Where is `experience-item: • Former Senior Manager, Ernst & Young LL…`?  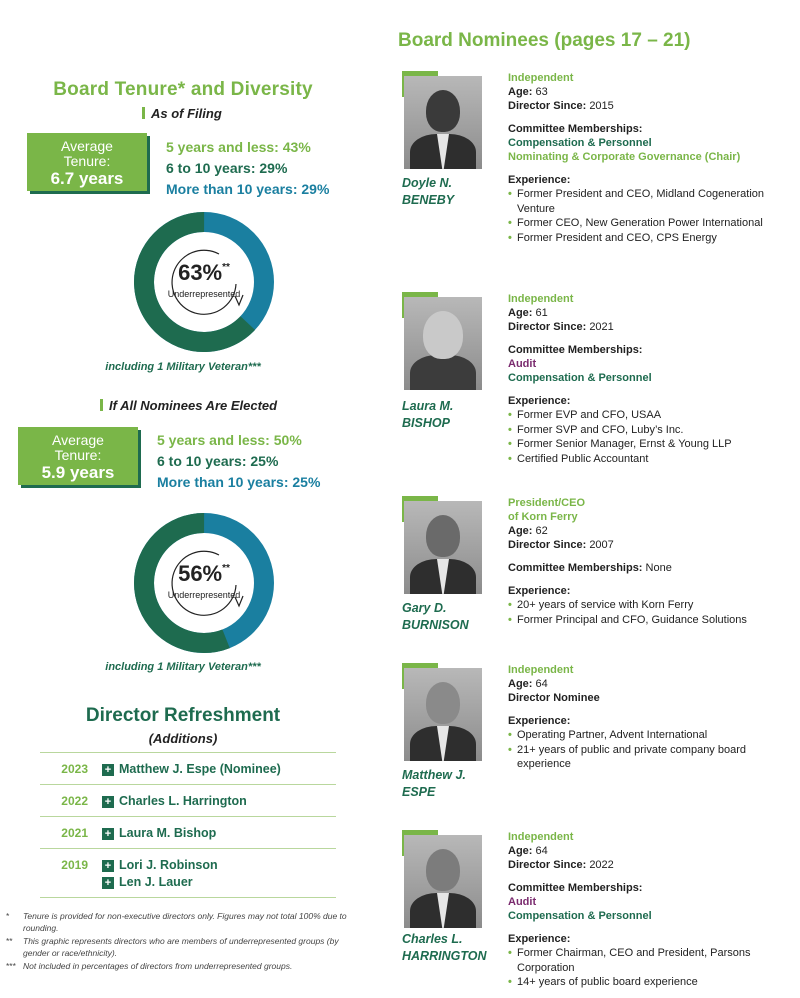 experience-item: • Former Senior Manager, Ernst & Young LL… is located at coordinates (620, 444).